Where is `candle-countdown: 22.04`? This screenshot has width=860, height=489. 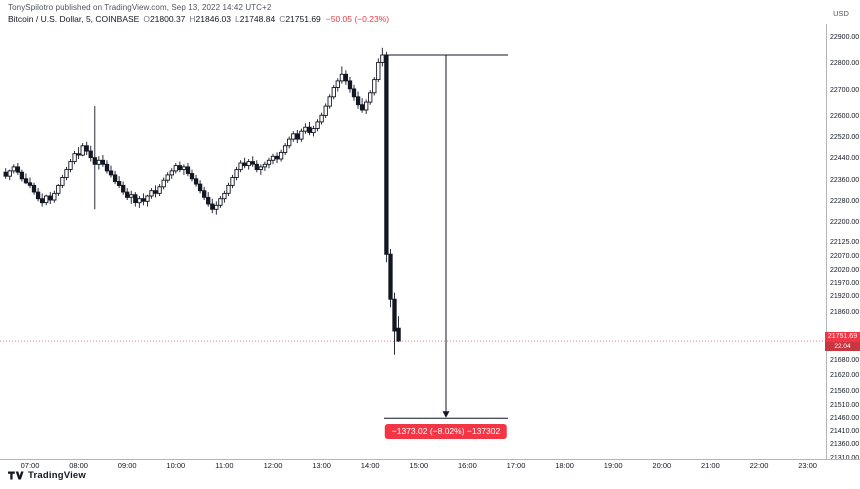
candle-countdown: 22.04 is located at coordinates (842, 346).